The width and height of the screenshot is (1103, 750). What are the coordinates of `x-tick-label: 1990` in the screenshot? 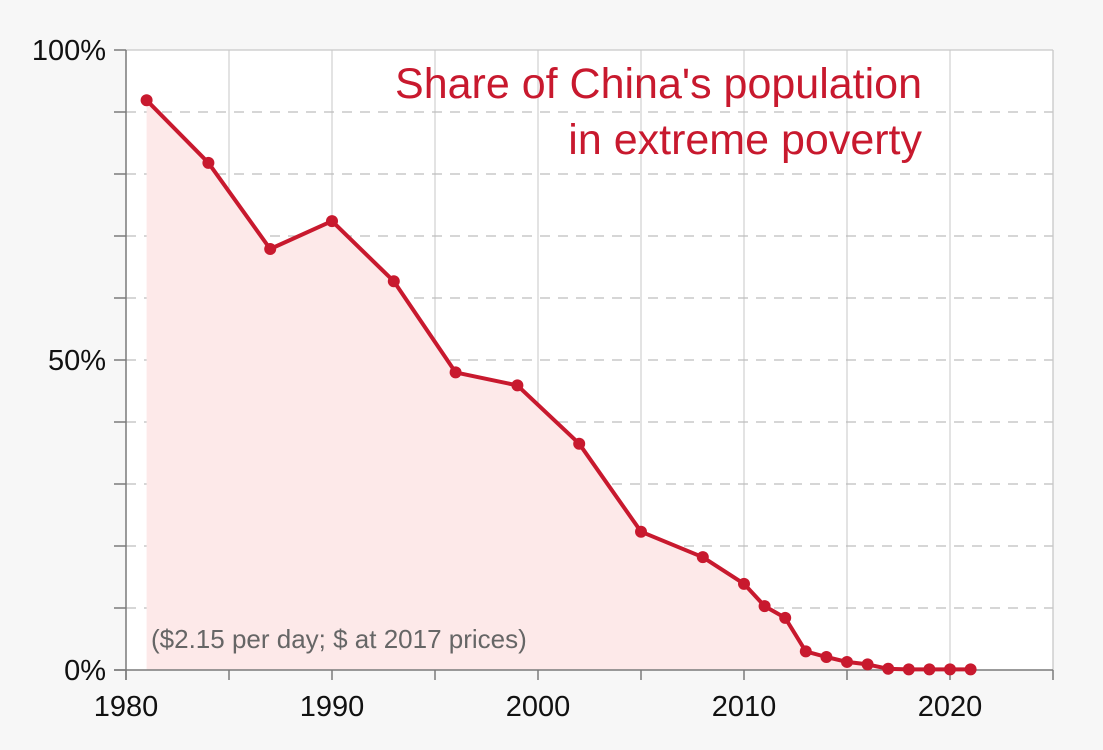 It's located at (332, 707).